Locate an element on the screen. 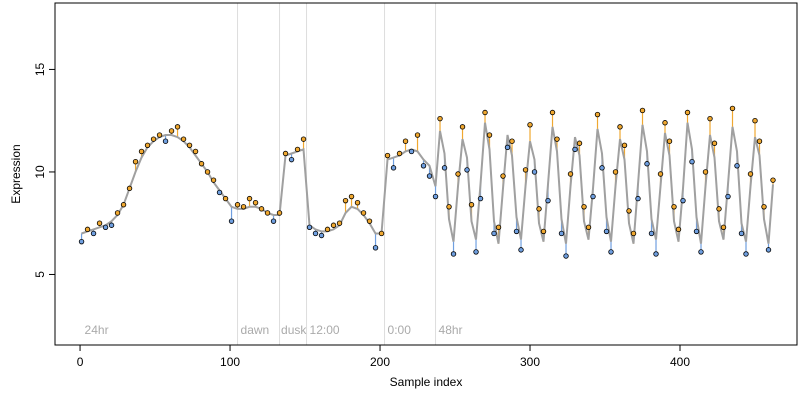 This screenshot has width=800, height=400. x-tick-label: 300 is located at coordinates (530, 362).